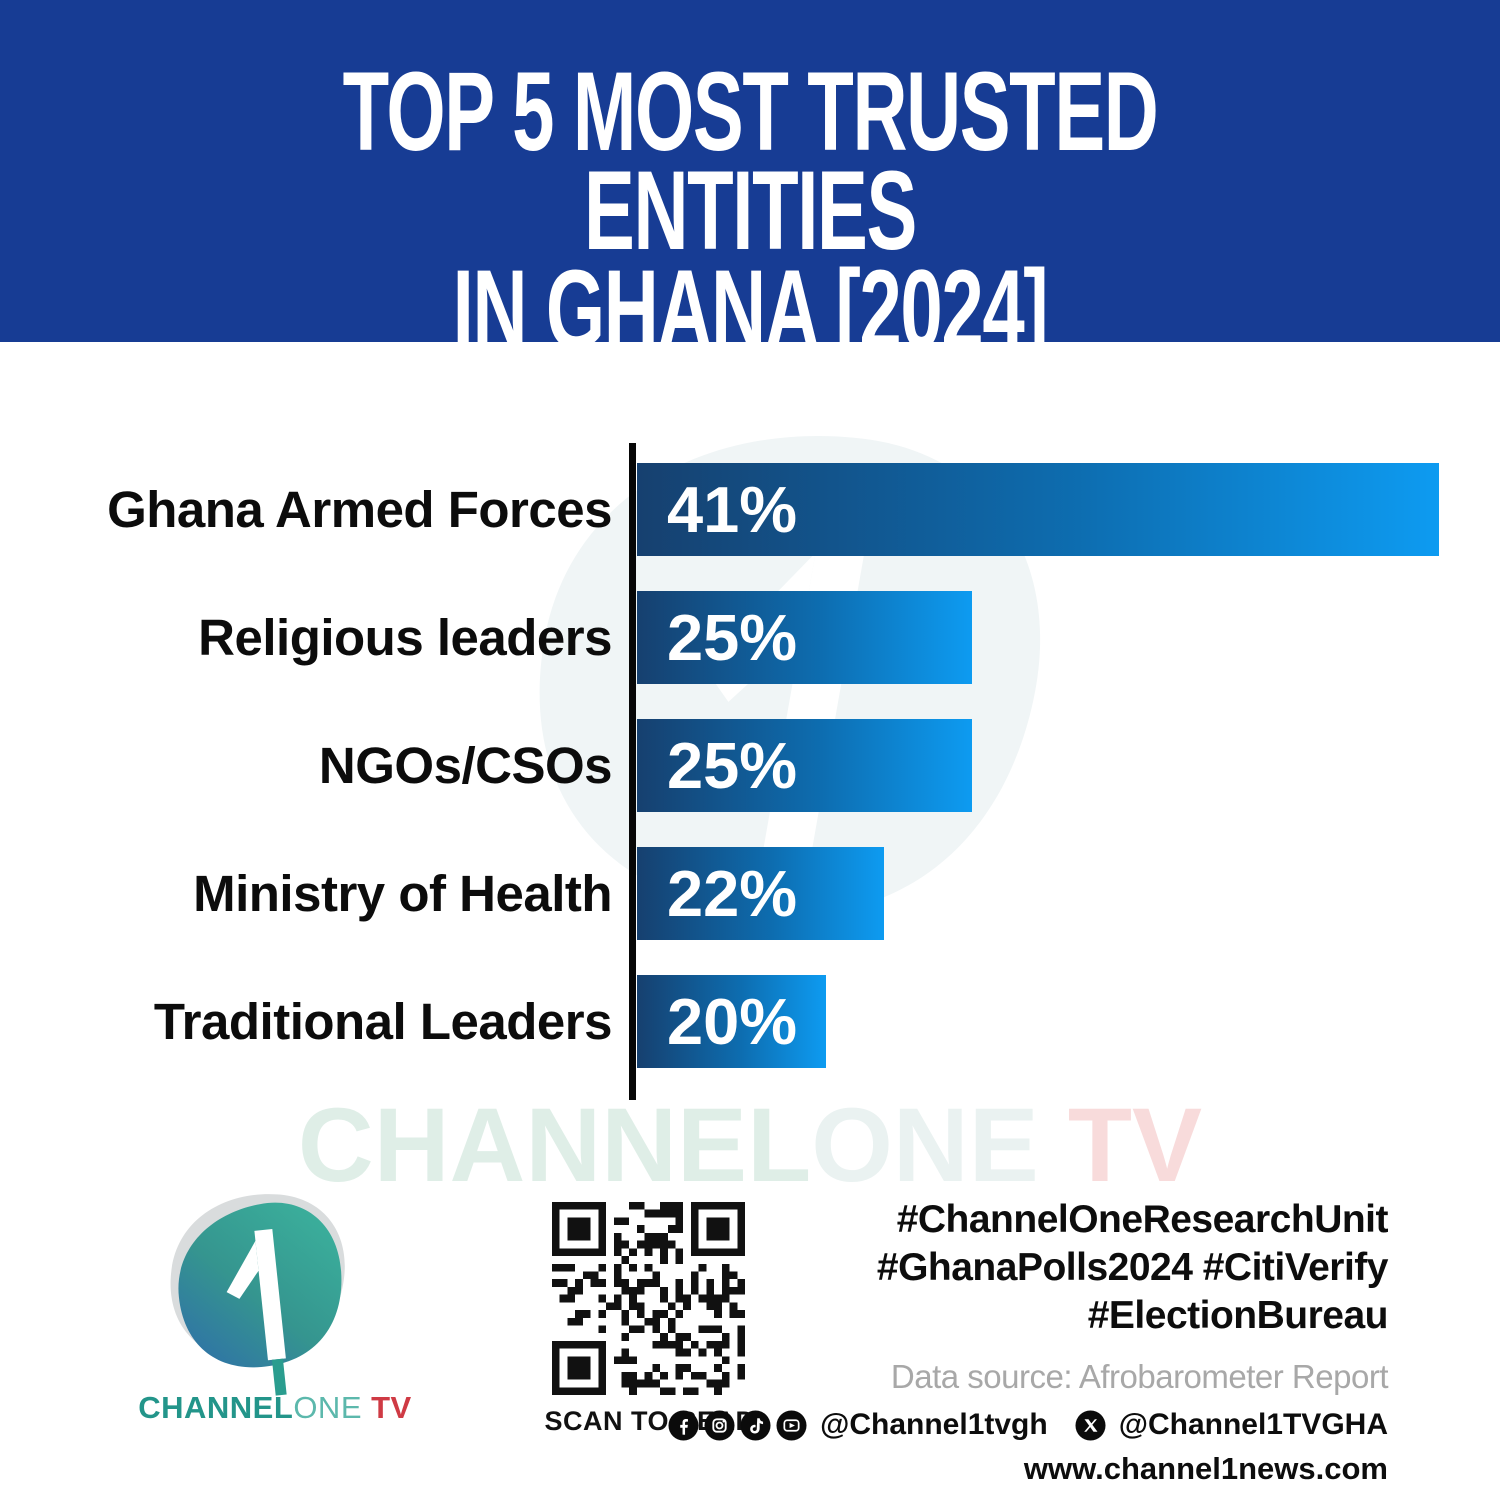 Image resolution: width=1500 pixels, height=1500 pixels. I want to click on social-row: @Channel1tvgh @Channel1TVGHA, so click(1028, 1425).